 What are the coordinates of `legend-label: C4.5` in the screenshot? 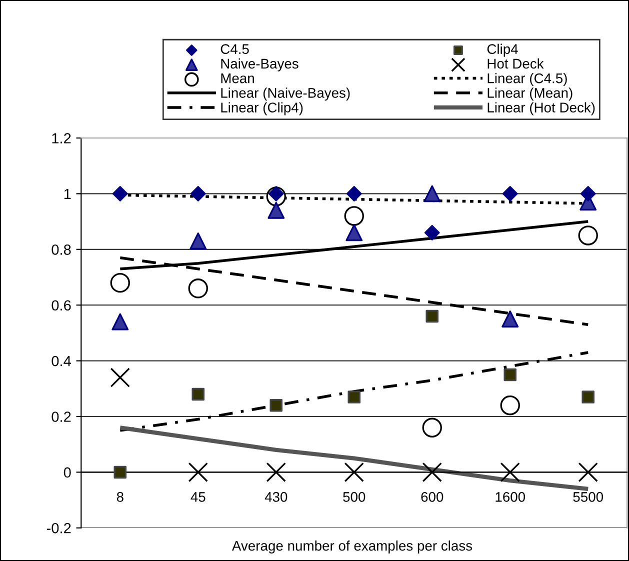 It's located at (234, 49).